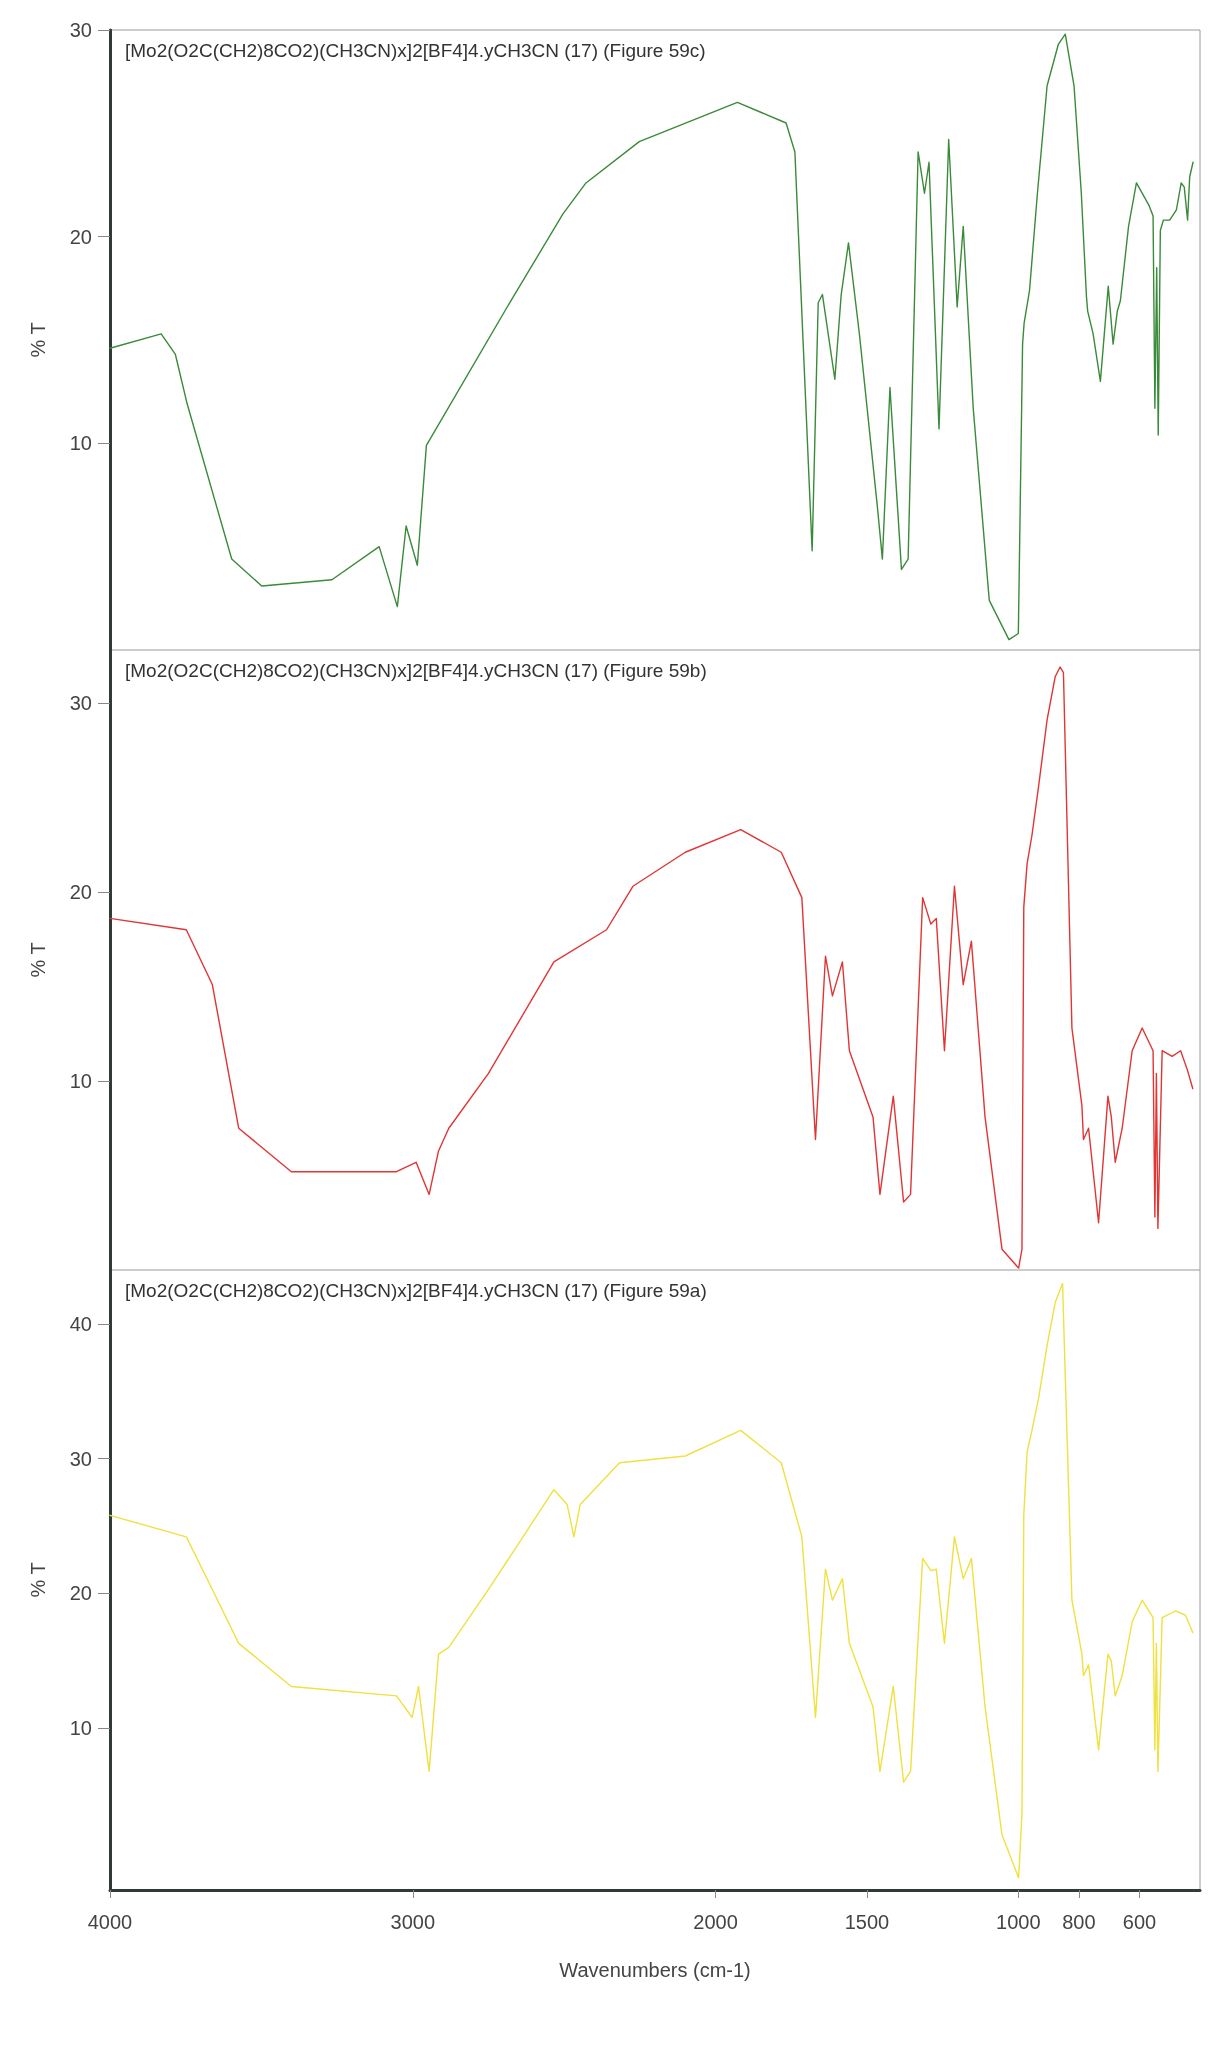 The image size is (1225, 2051). Describe the element at coordinates (655, 1970) in the screenshot. I see `x-axis-title: Wavenumbers (cm-1)` at that location.